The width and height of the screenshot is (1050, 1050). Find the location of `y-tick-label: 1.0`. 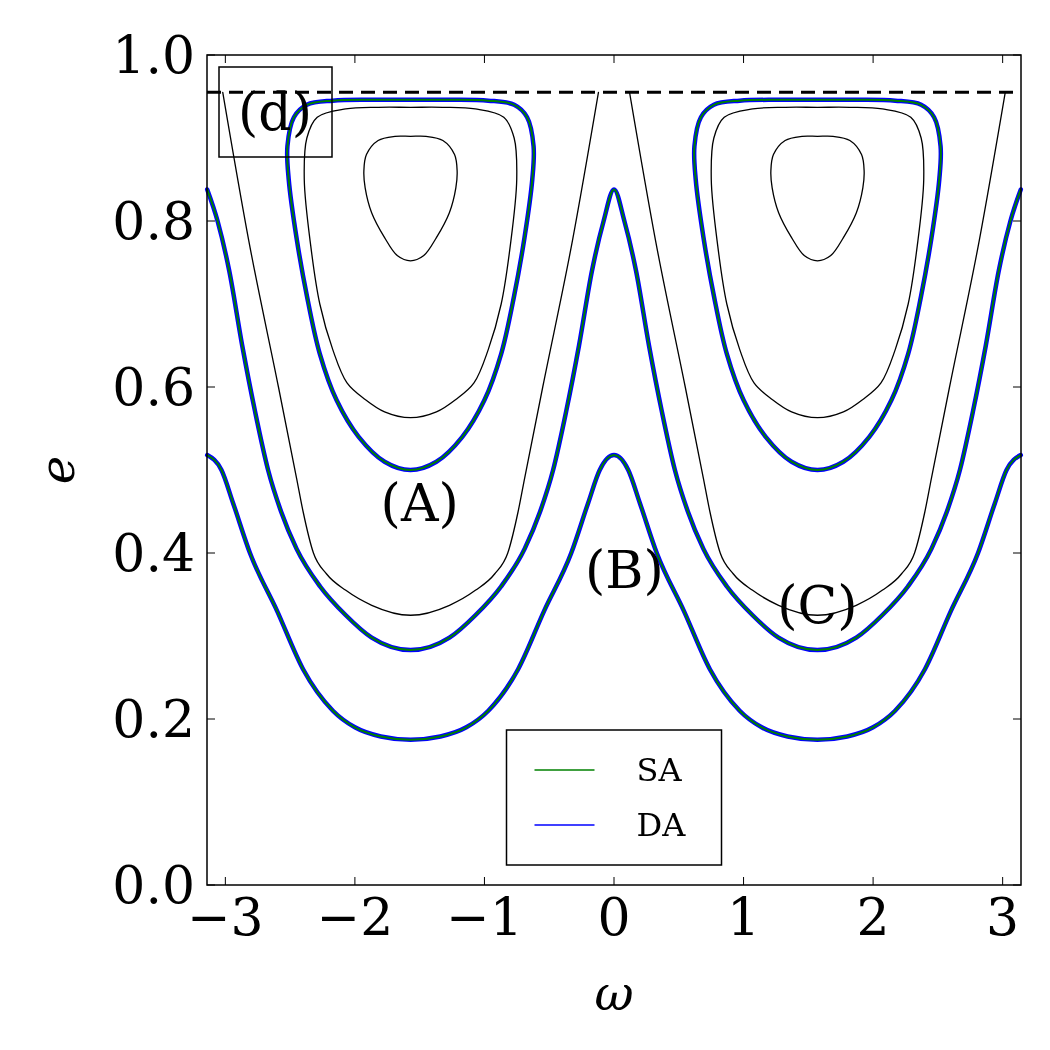

y-tick-label: 1.0 is located at coordinates (153, 55).